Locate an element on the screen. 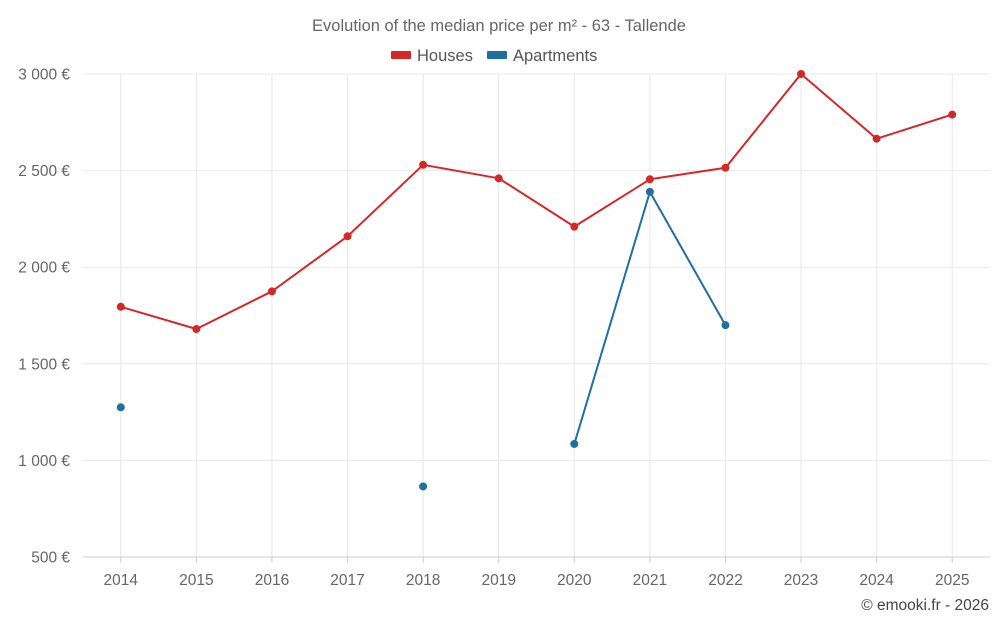 The height and width of the screenshot is (625, 1000). y-tick-label: 1 500 € is located at coordinates (44, 364).